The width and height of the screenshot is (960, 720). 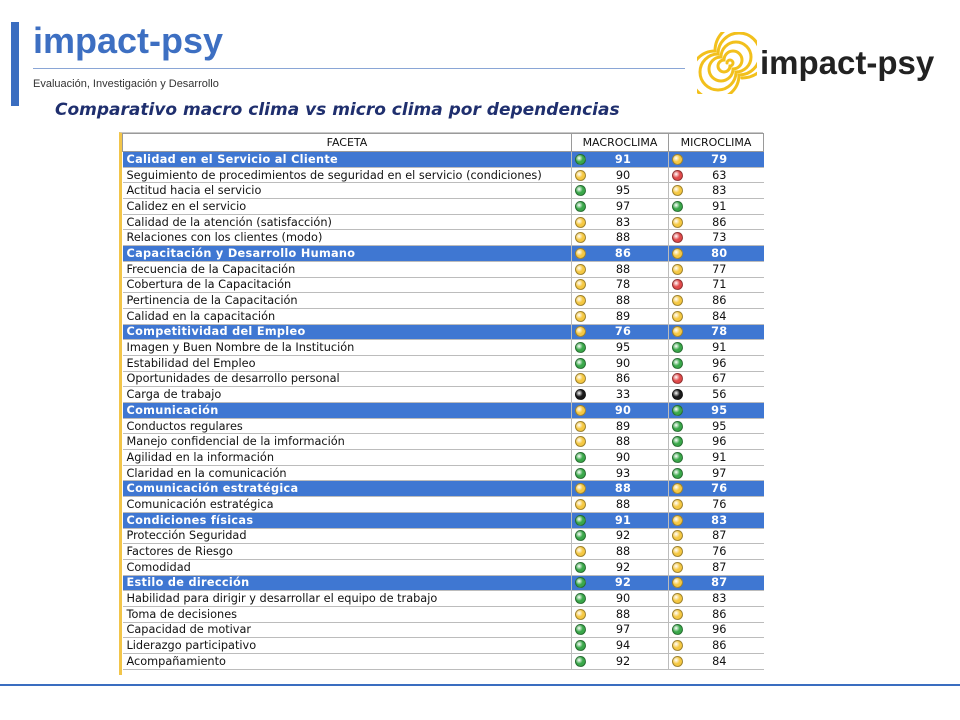 What do you see at coordinates (719, 175) in the screenshot?
I see `score-value: 63` at bounding box center [719, 175].